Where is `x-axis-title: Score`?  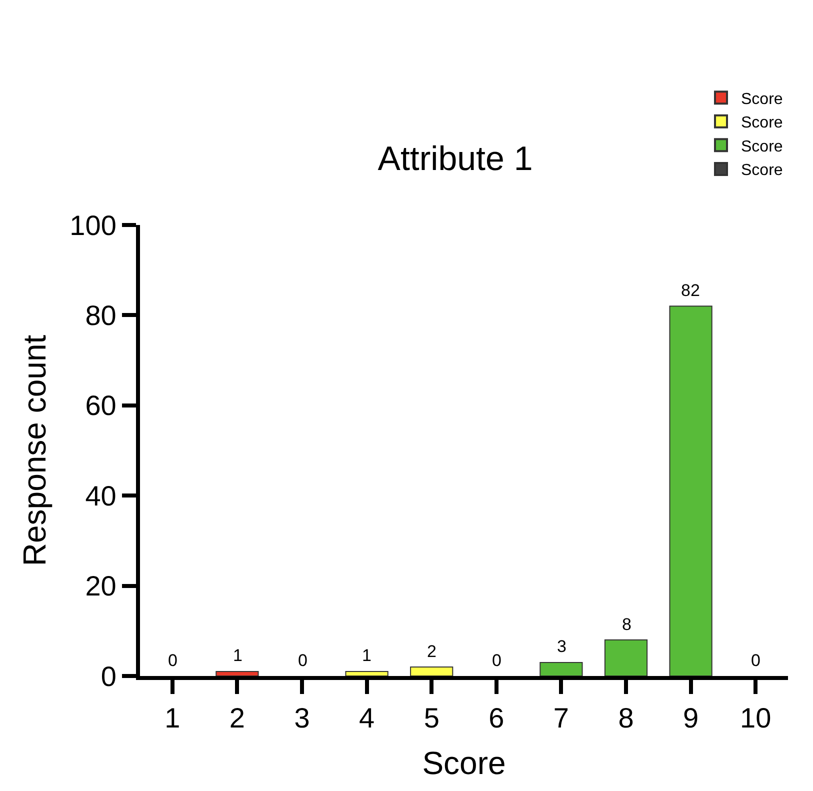
x-axis-title: Score is located at coordinates (464, 763).